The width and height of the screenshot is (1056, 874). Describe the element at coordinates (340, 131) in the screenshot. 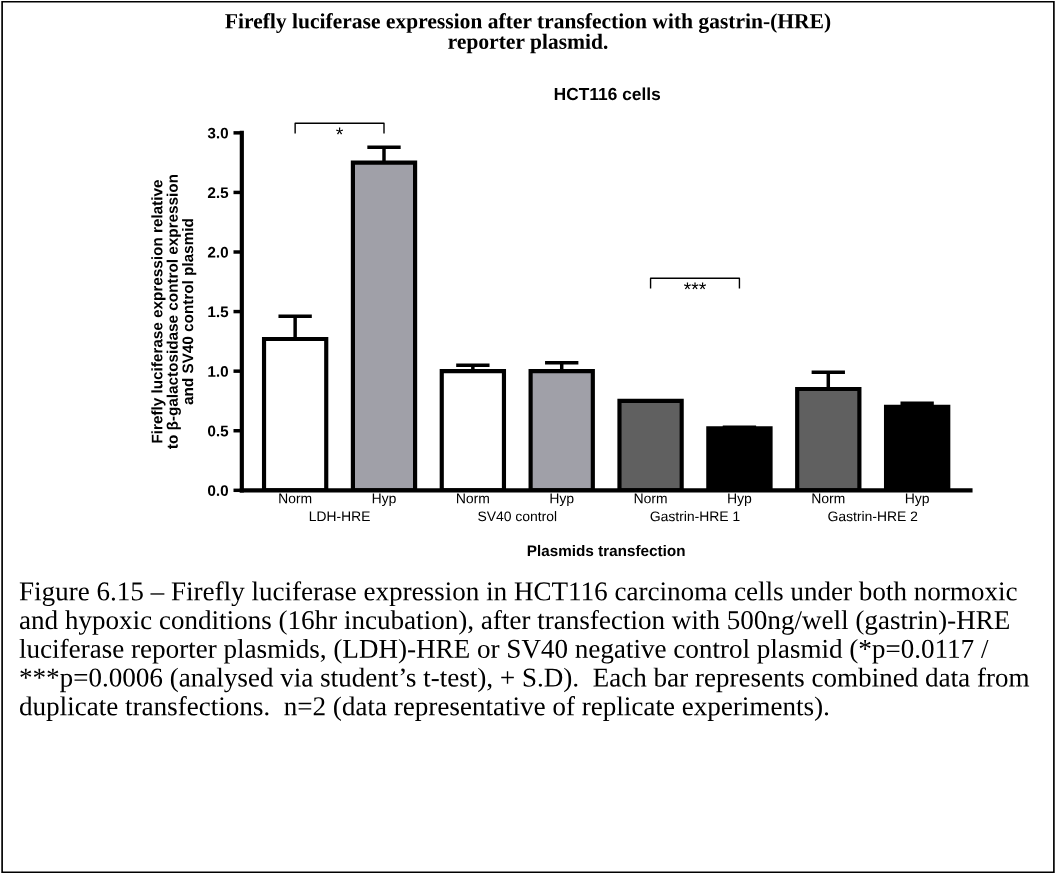

I see `annotation: *` at that location.